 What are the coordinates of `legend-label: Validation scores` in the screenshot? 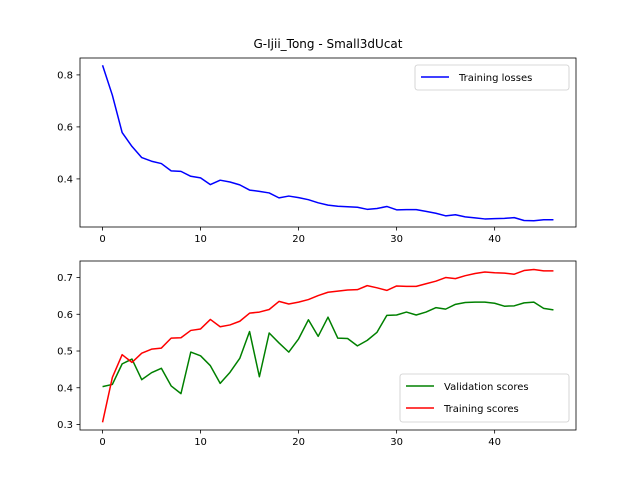 It's located at (486, 387).